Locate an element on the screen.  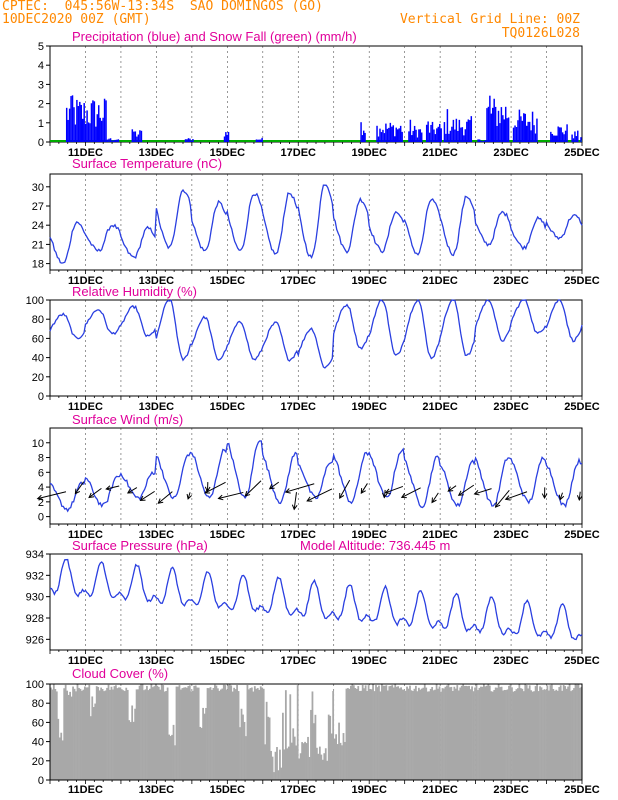
cloud-ytick-label: 40 is located at coordinates (38, 743).